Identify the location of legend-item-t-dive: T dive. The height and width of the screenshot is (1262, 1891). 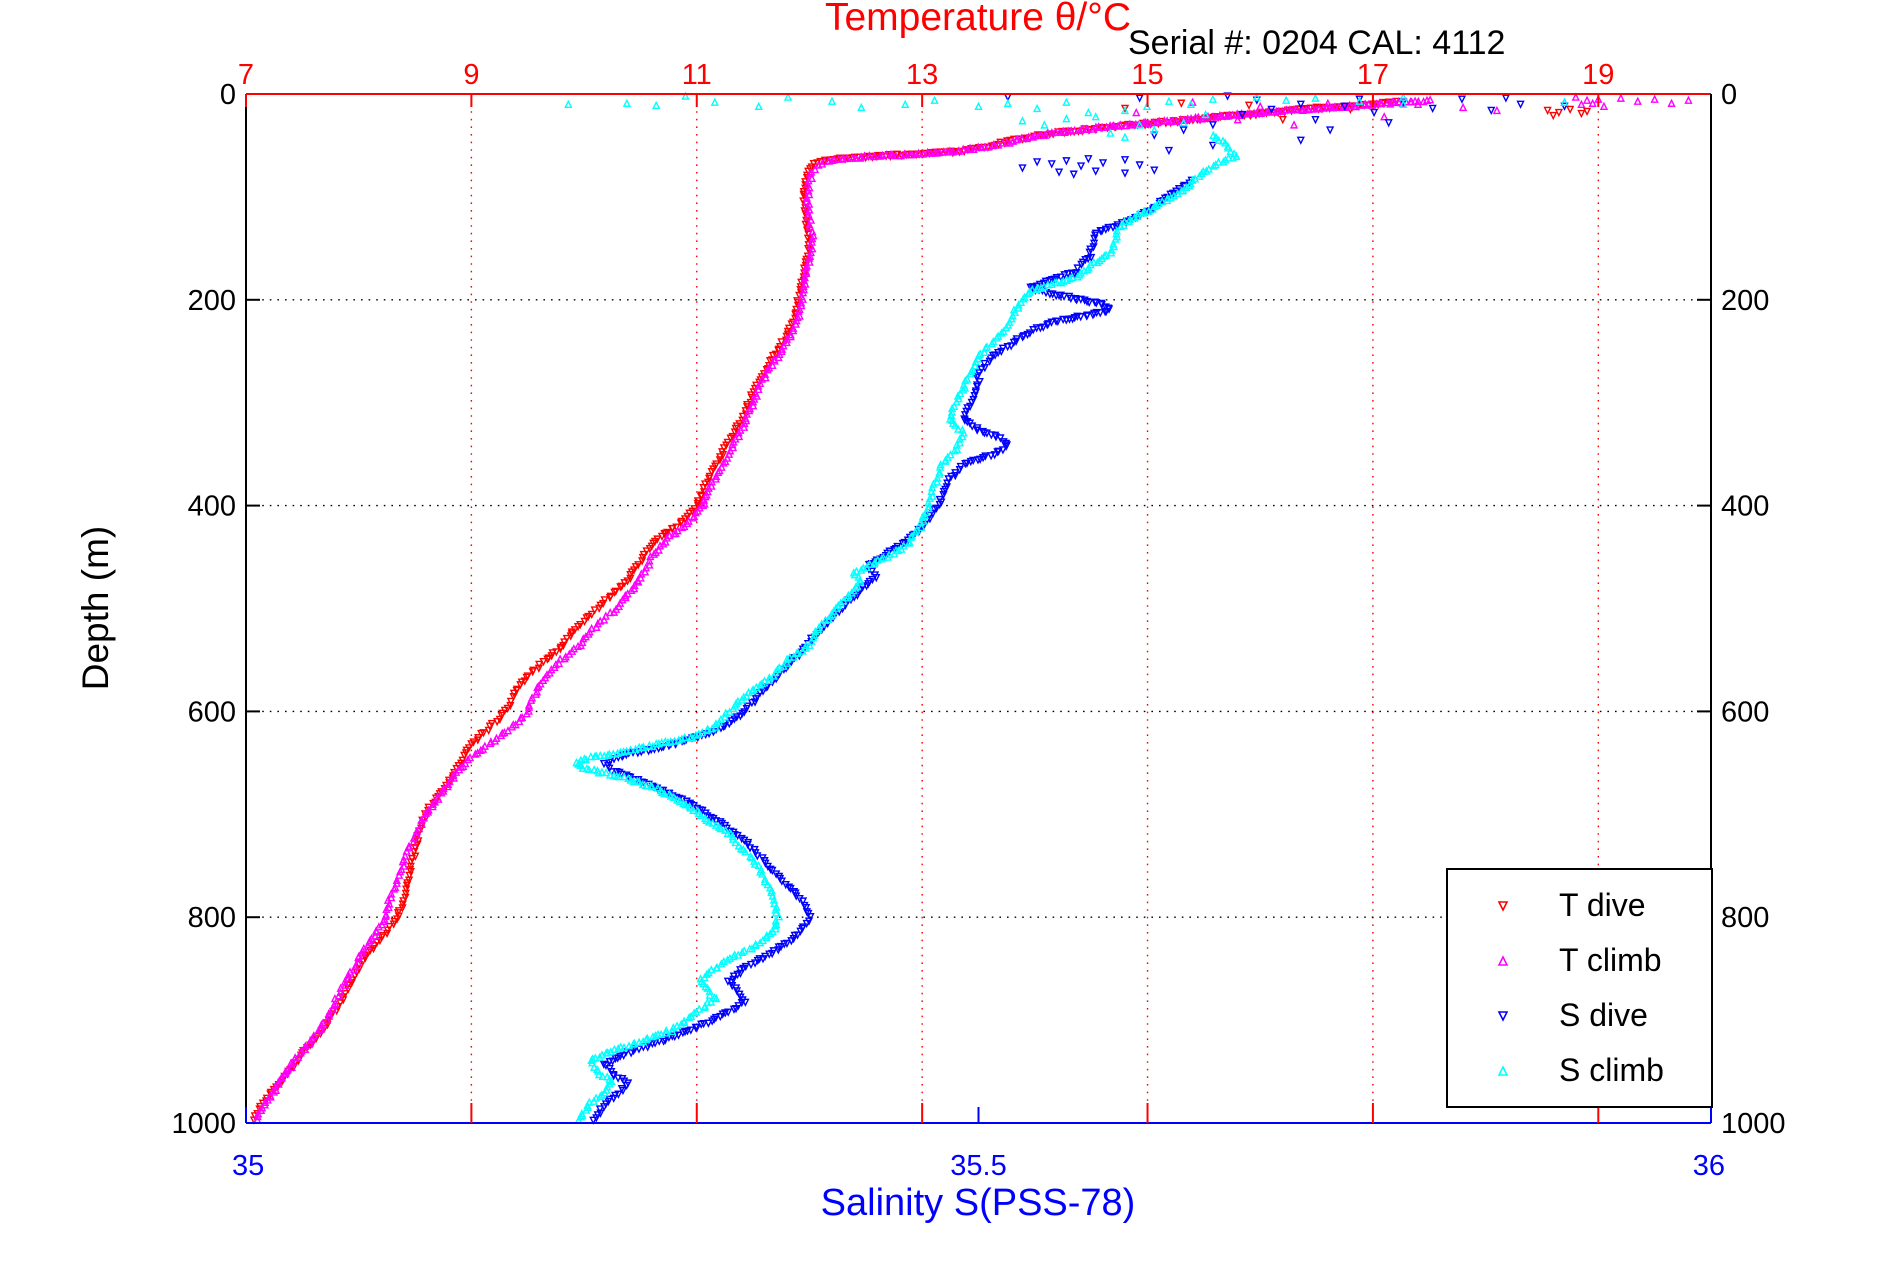
(1579, 905).